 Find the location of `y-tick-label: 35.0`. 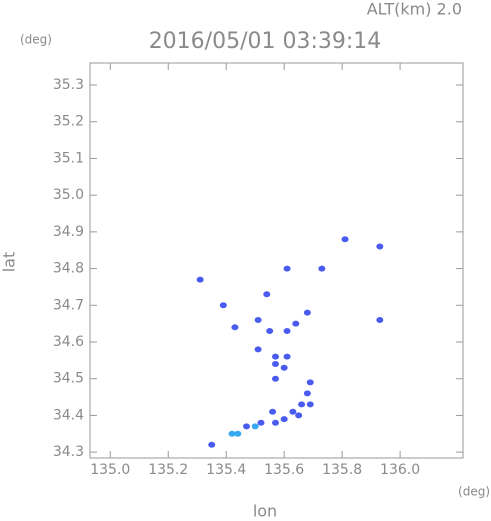

y-tick-label: 35.0 is located at coordinates (68, 195).